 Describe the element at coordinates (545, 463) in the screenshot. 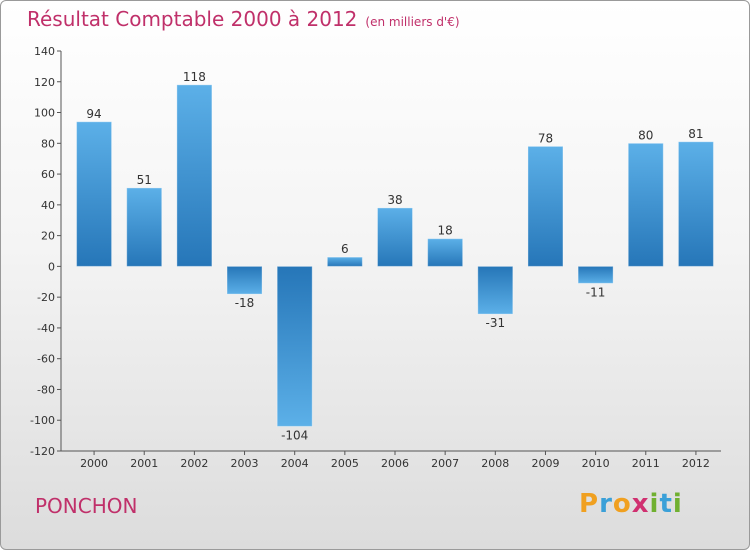

I see `x-tick-label: 2009` at that location.